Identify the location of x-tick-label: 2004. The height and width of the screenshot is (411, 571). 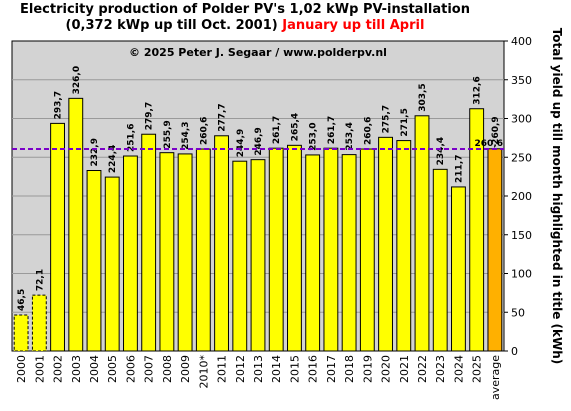
(94, 369).